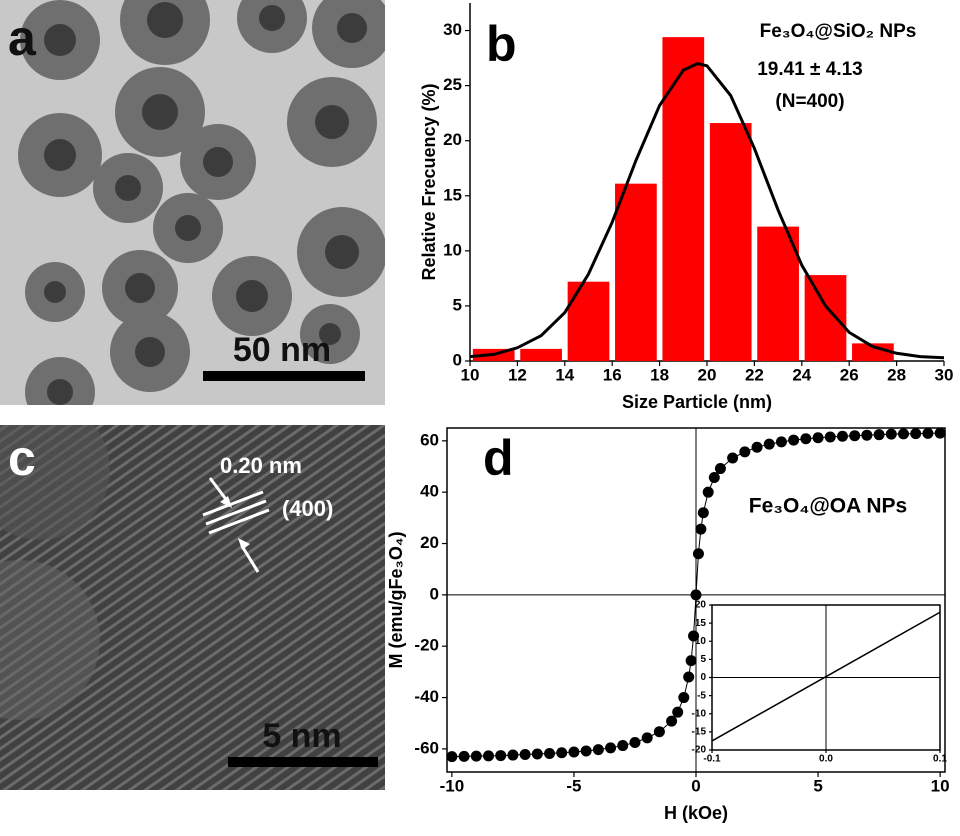  What do you see at coordinates (809, 101) in the screenshot?
I see `annotation: (N=400)` at bounding box center [809, 101].